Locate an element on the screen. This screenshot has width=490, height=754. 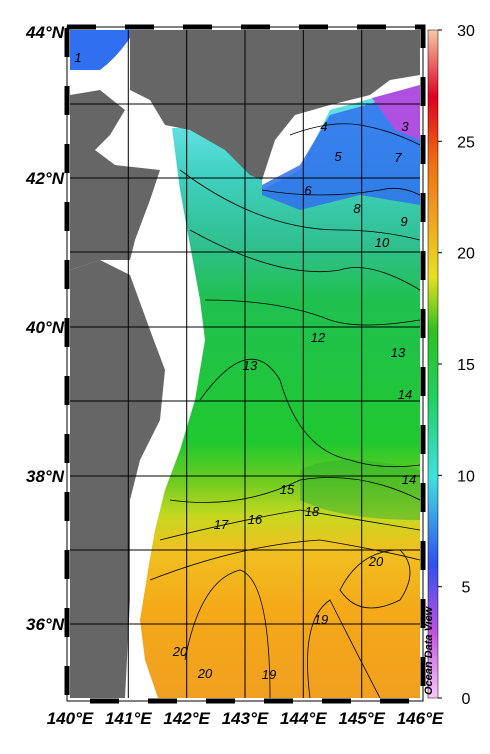
cold-water is located at coordinates (341, 150).